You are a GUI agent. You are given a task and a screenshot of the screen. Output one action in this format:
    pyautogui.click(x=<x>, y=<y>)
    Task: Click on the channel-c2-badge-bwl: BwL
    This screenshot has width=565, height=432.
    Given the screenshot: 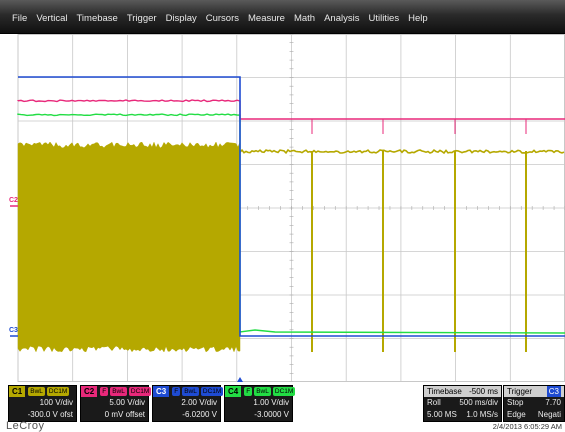 What is the action you would take?
    pyautogui.click(x=118, y=391)
    